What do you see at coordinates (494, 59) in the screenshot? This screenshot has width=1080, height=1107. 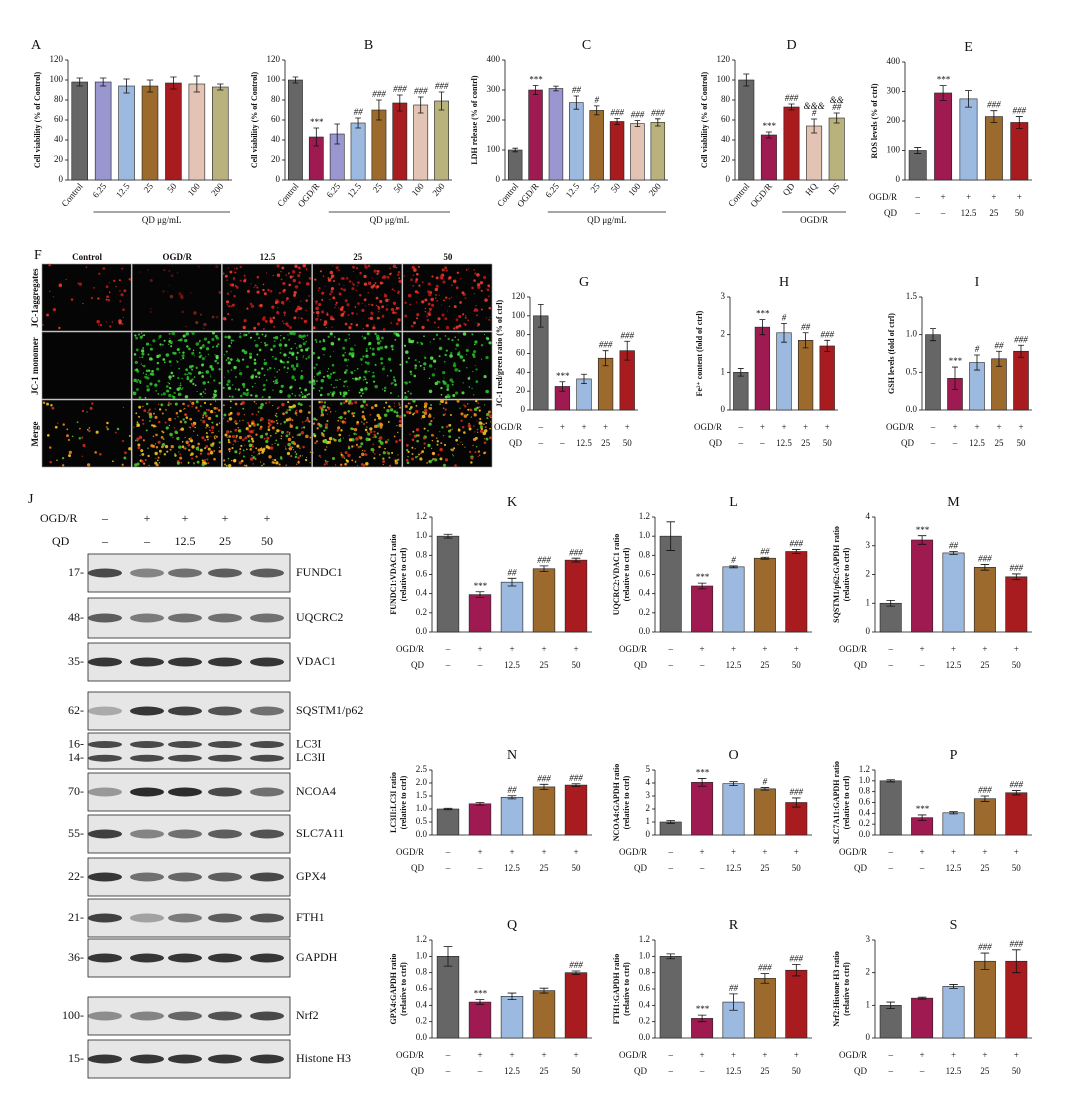 I see `y-tick-label: 400` at bounding box center [494, 59].